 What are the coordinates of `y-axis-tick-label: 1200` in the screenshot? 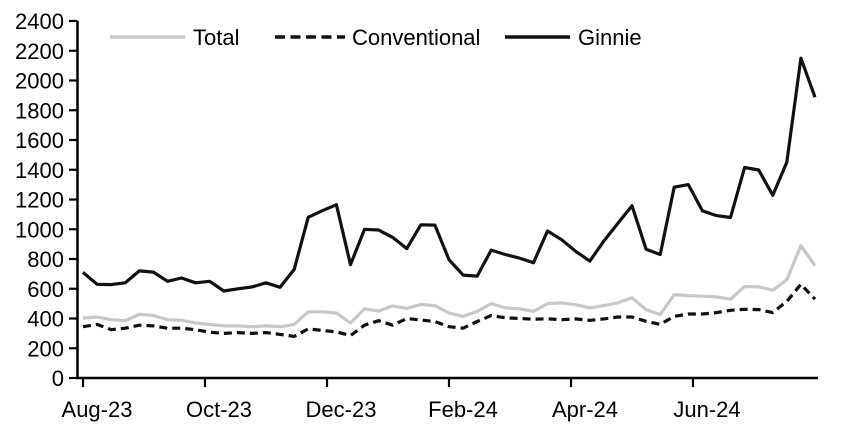 It's located at (39, 200).